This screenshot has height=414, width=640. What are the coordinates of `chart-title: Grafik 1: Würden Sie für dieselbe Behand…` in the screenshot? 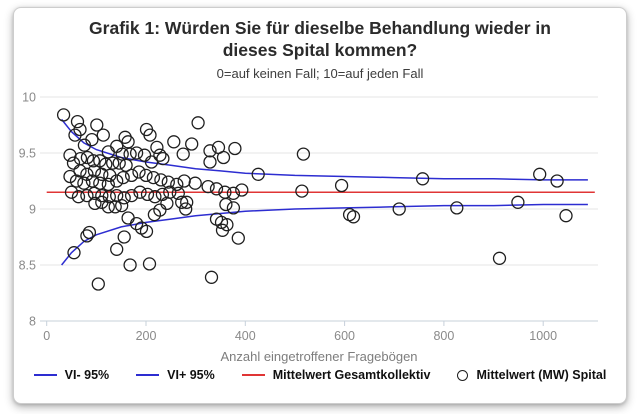 It's located at (320, 39).